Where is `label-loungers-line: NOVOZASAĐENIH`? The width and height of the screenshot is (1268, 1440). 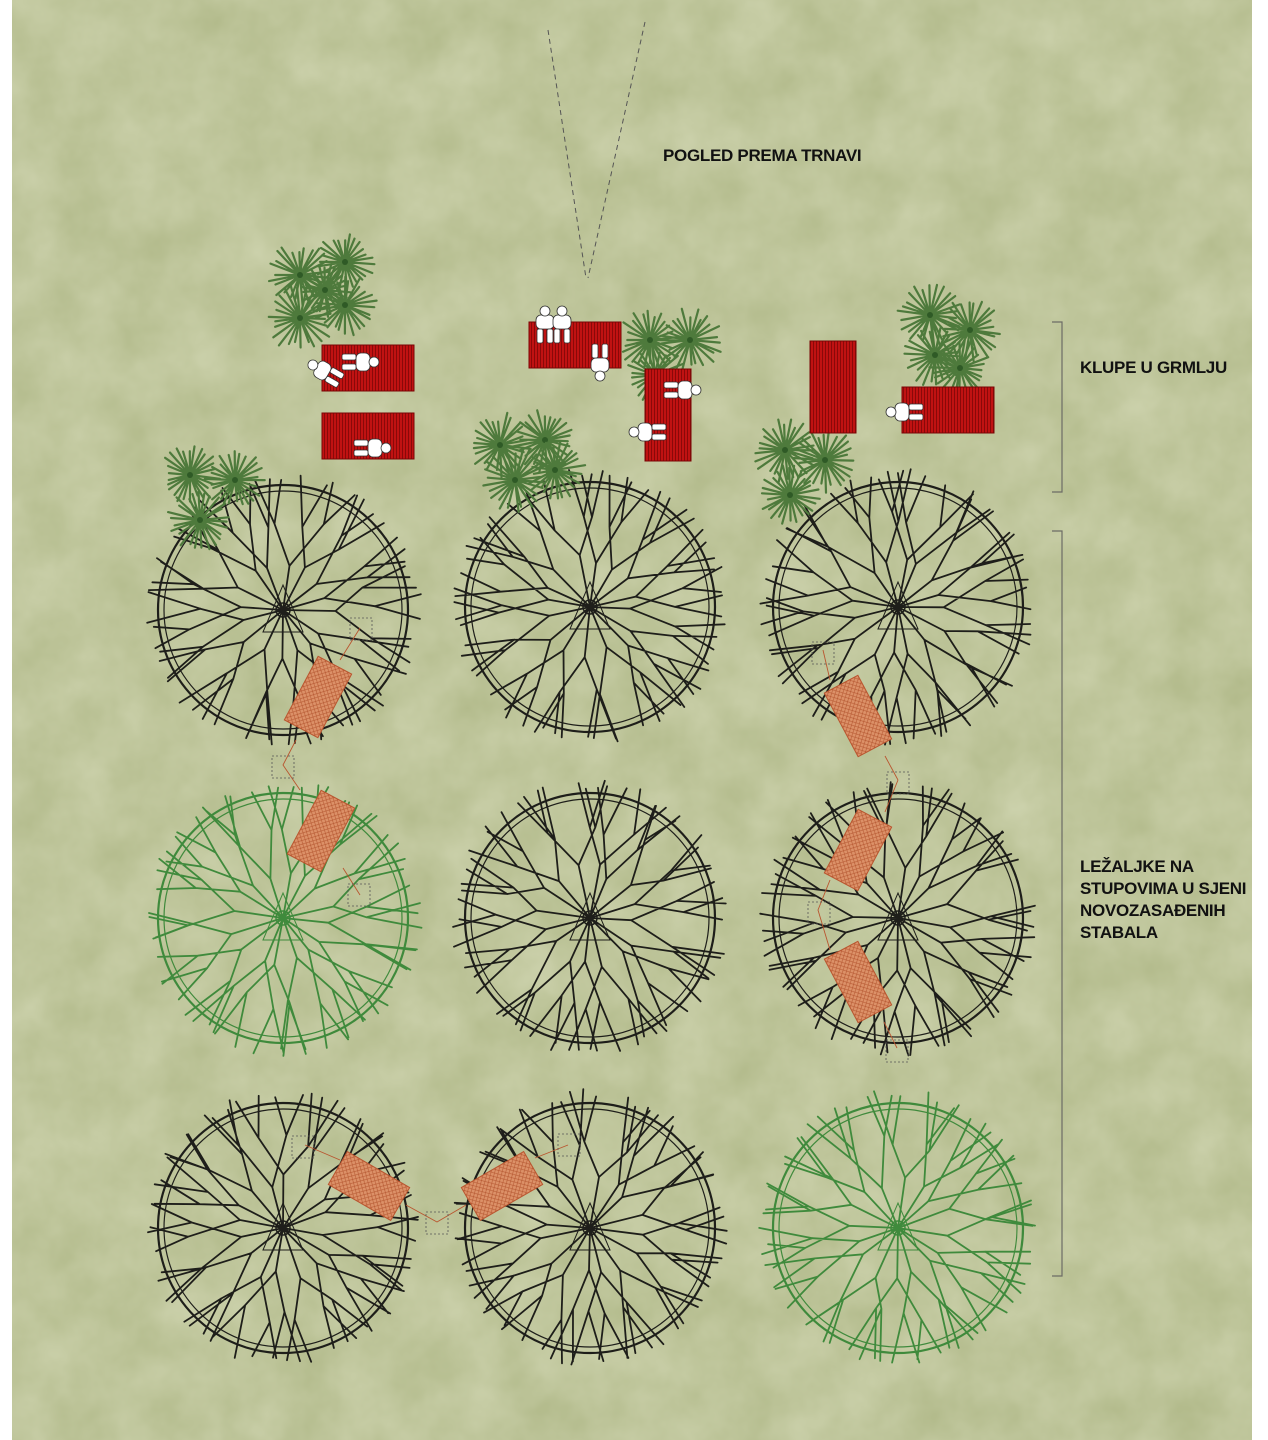 label-loungers-line: NOVOZASAĐENIH is located at coordinates (1153, 910).